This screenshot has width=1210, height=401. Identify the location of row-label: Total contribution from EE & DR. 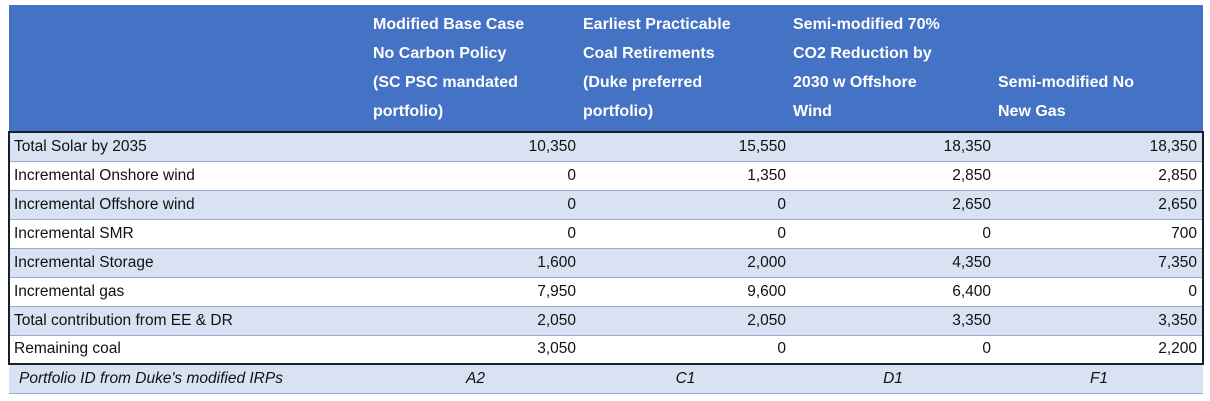
(189, 320).